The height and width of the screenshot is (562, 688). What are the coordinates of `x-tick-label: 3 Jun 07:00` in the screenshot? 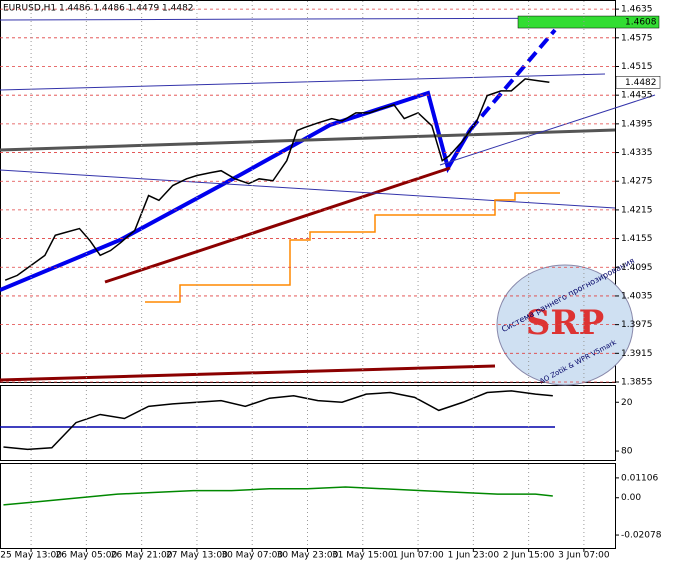 It's located at (584, 556).